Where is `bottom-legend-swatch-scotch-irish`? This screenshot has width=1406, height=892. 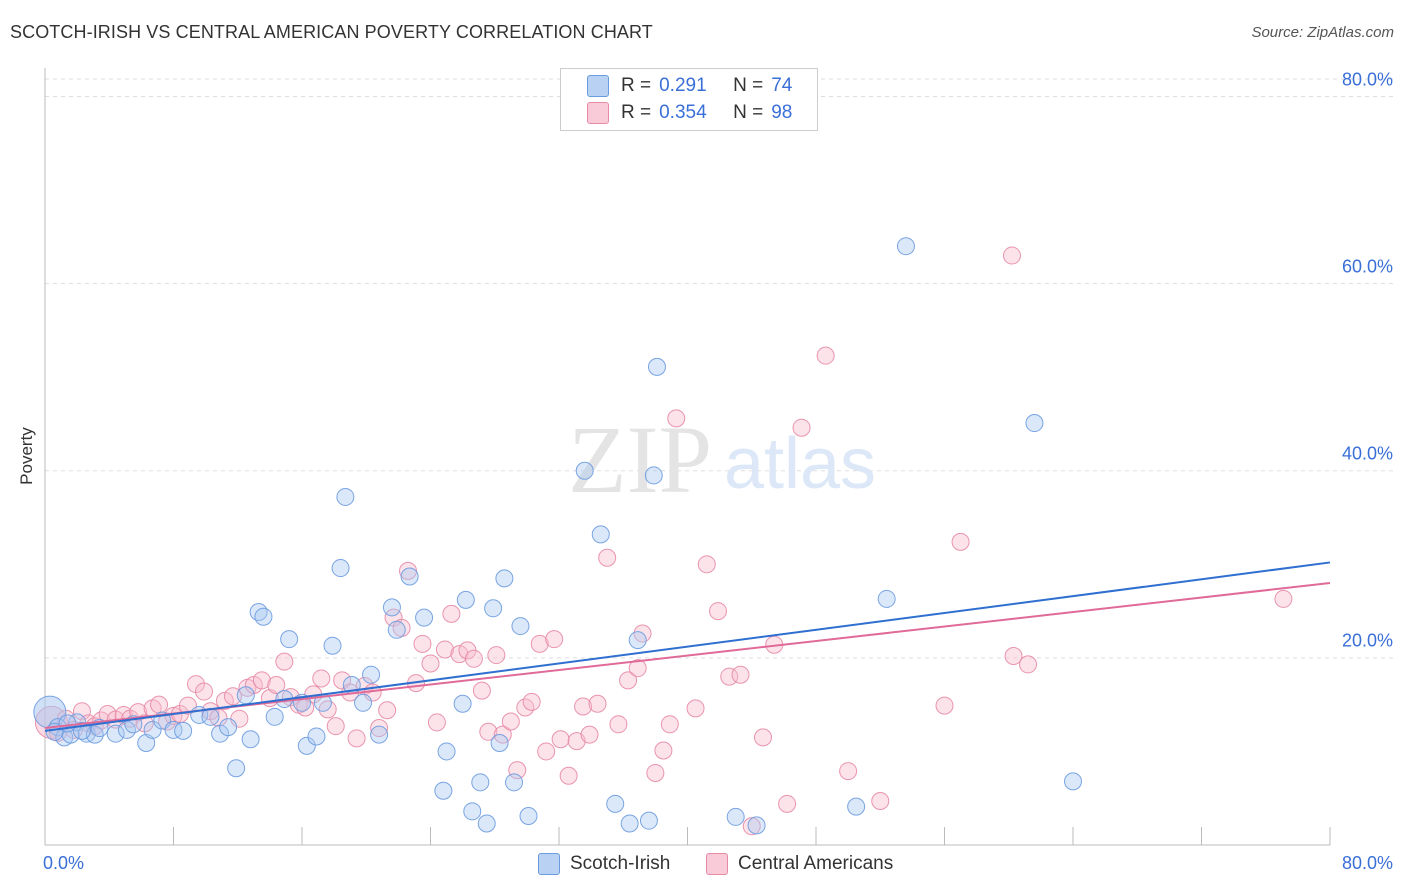 bottom-legend-swatch-scotch-irish is located at coordinates (549, 864).